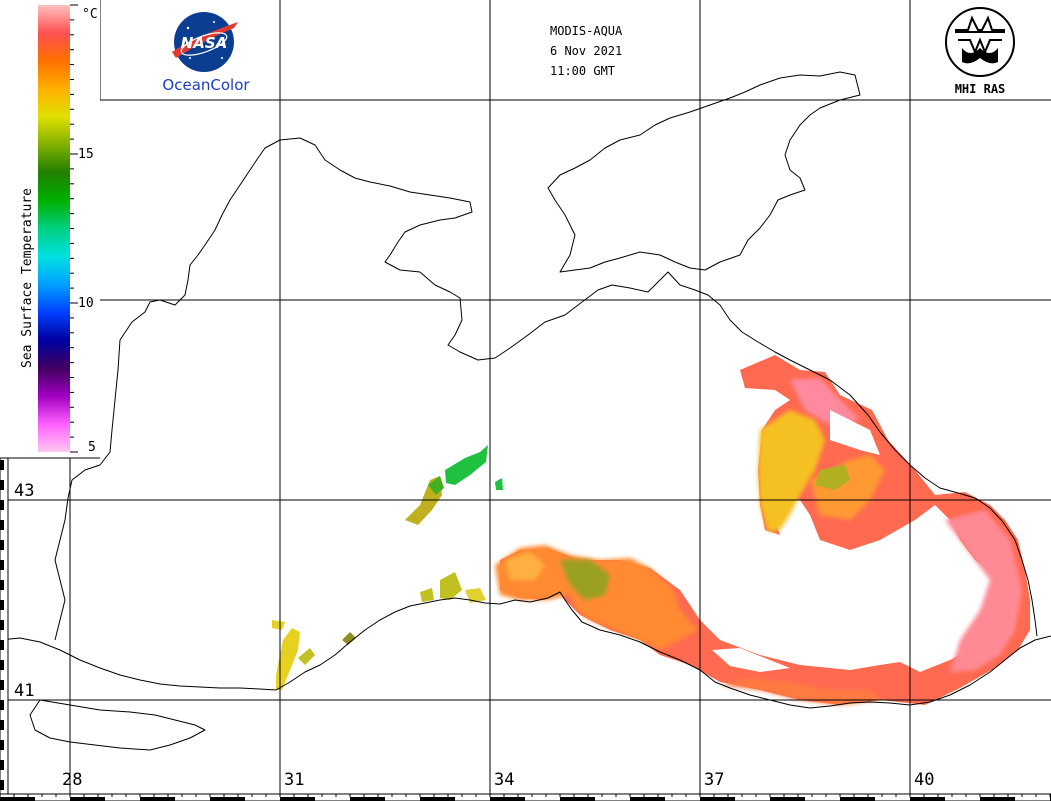 This screenshot has height=801, width=1051. I want to click on lon-label-40: 40, so click(924, 780).